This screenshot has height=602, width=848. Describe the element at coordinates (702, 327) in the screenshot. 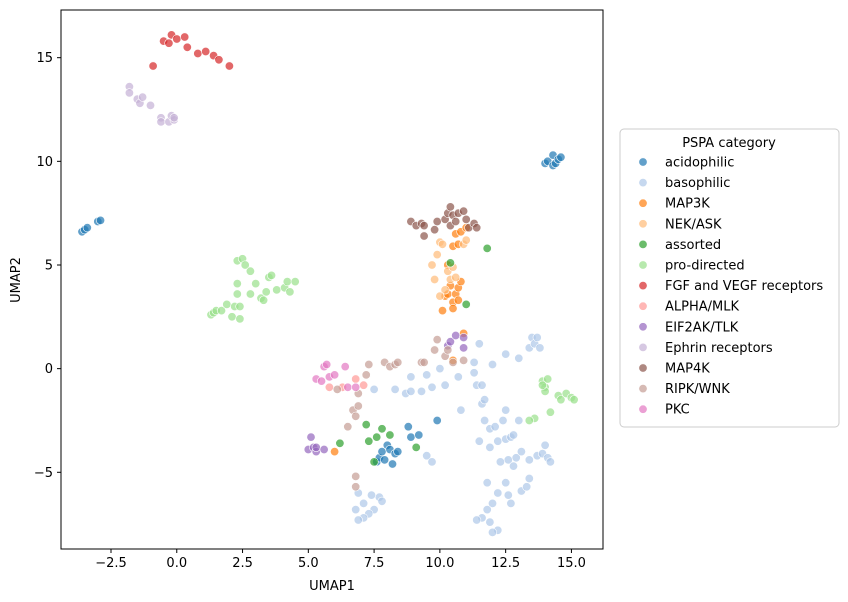

I see `legend-label-8: EIF2AK/TLK` at that location.